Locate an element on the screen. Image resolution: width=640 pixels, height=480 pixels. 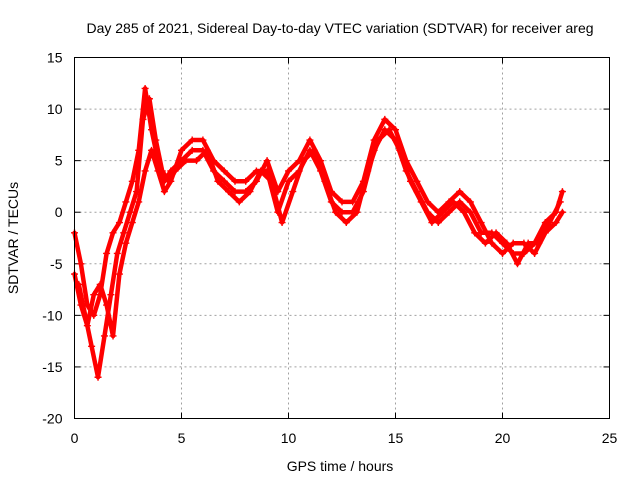
x-tick-label: 5 is located at coordinates (182, 438).